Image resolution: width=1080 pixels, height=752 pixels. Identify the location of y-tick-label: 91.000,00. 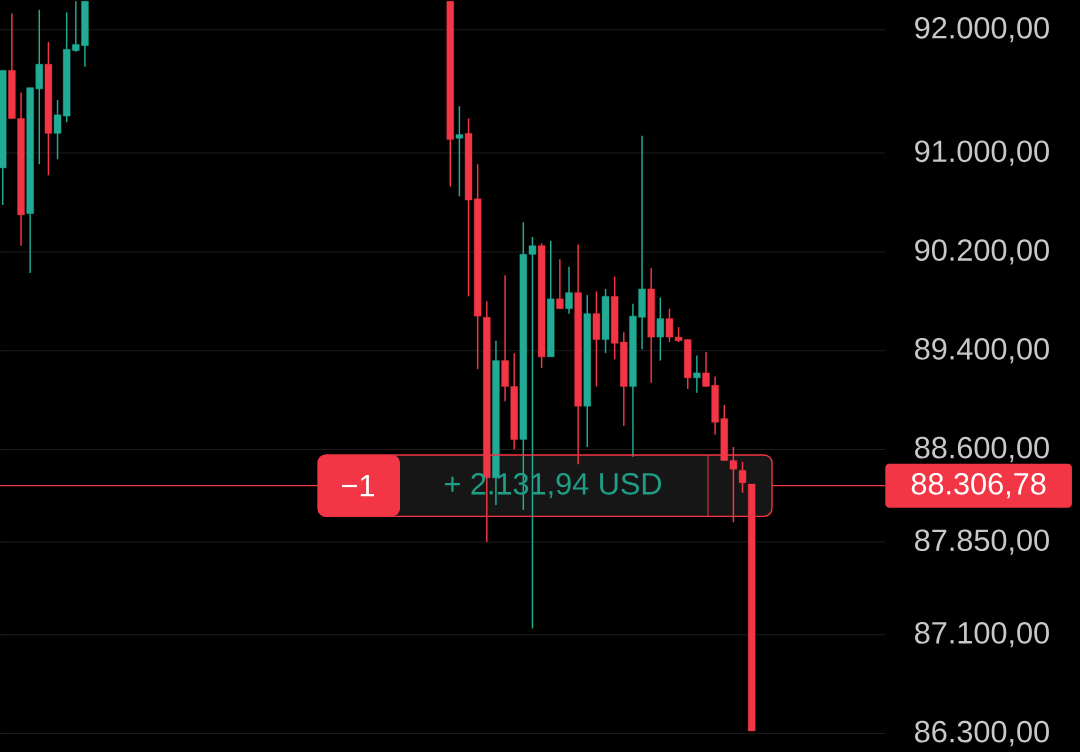
(982, 153).